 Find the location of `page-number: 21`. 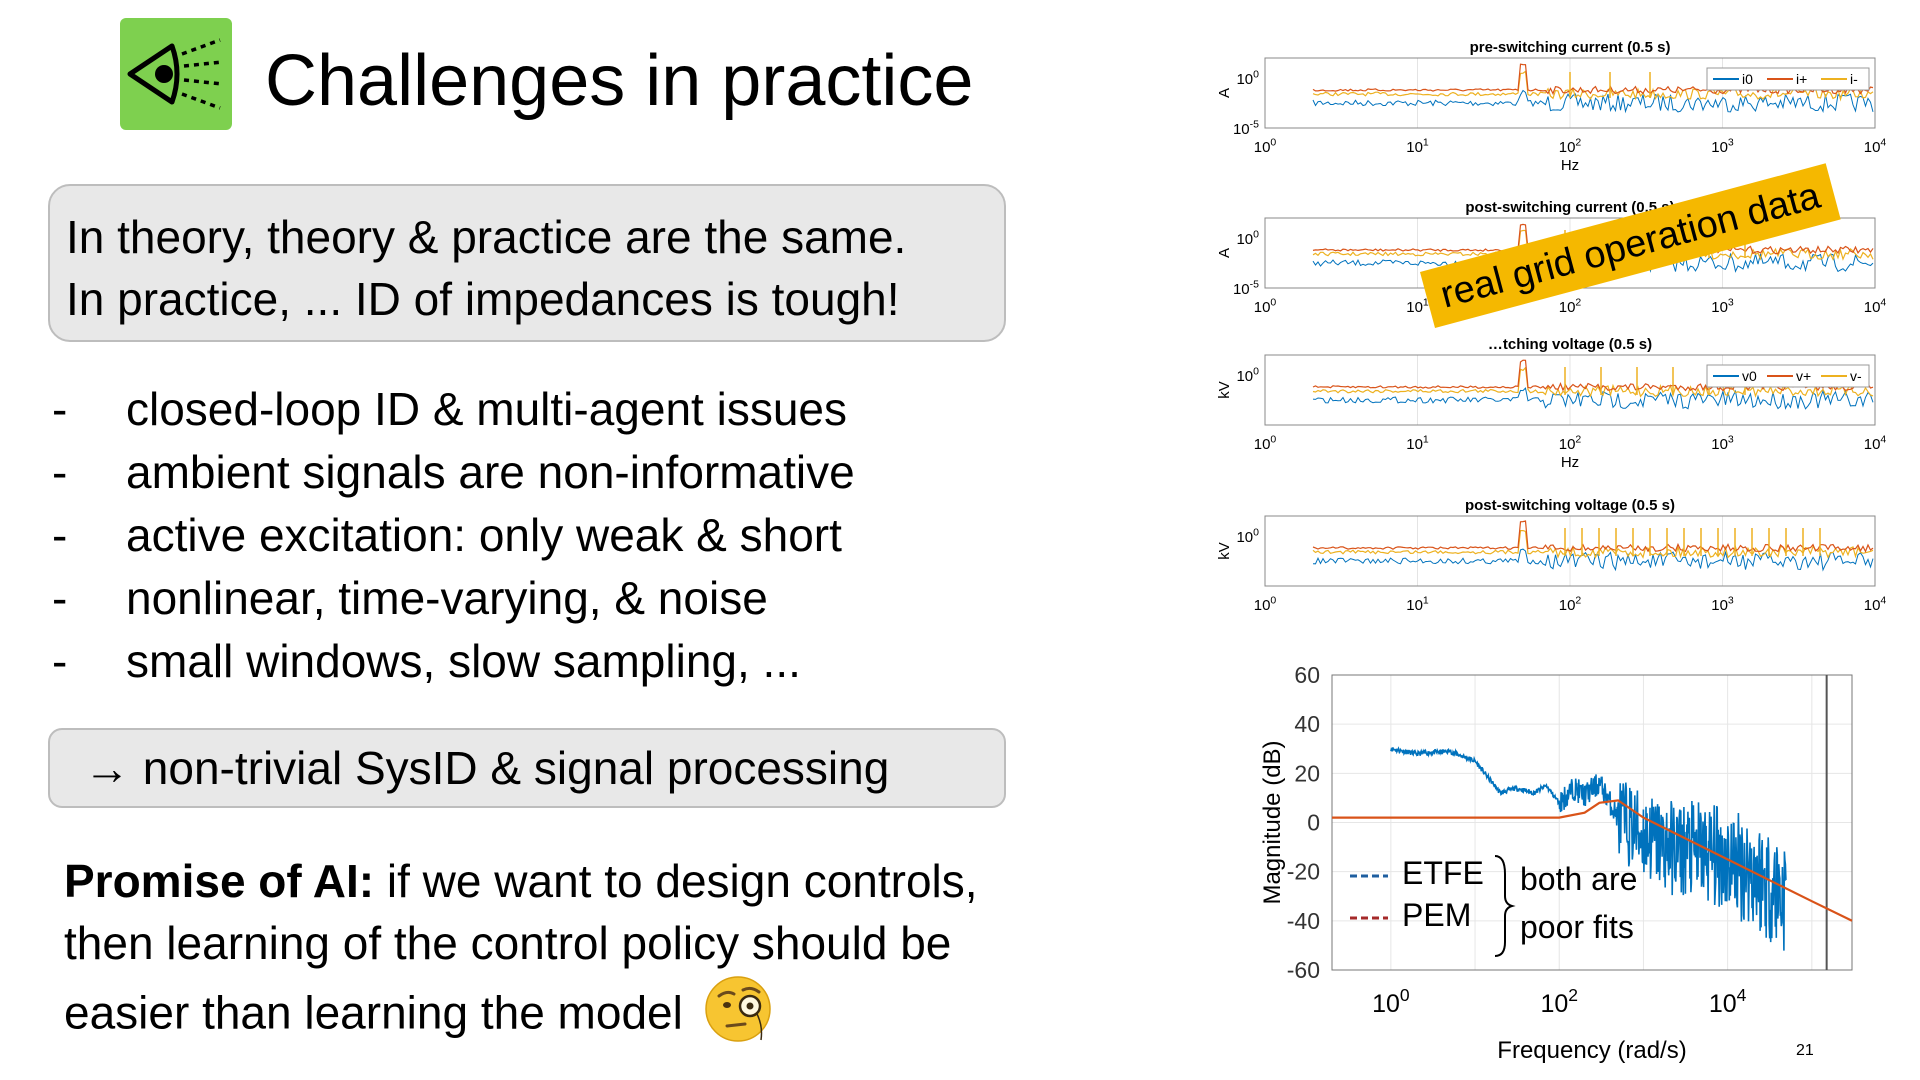

page-number: 21 is located at coordinates (1805, 1050).